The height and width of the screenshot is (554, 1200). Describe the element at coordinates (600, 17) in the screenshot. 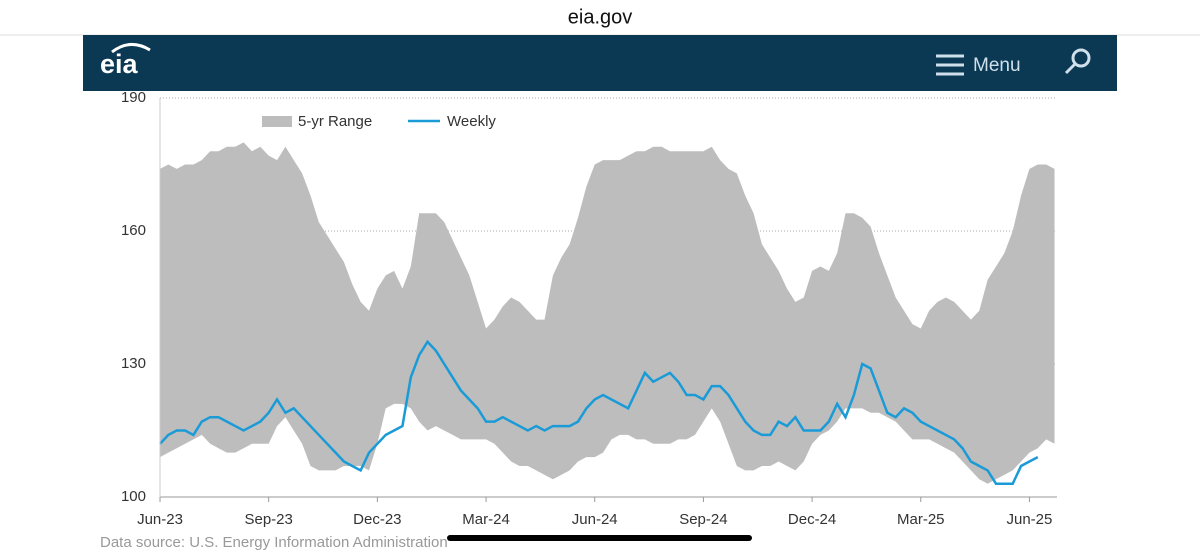

I see `url: eia.gov` at that location.